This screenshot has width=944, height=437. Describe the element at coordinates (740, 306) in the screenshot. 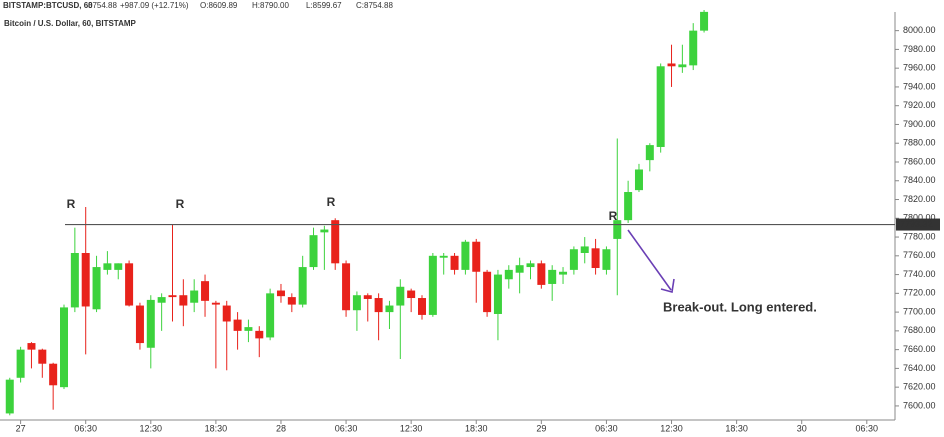

I see `annotation-text: Break-out. Long entered.` at that location.